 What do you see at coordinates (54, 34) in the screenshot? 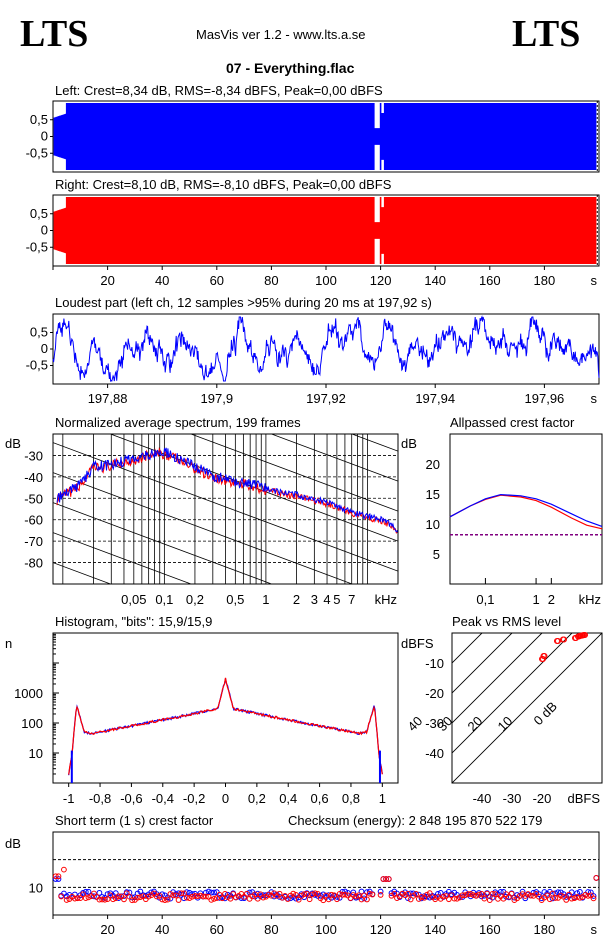
I see `logo-left: LTS` at bounding box center [54, 34].